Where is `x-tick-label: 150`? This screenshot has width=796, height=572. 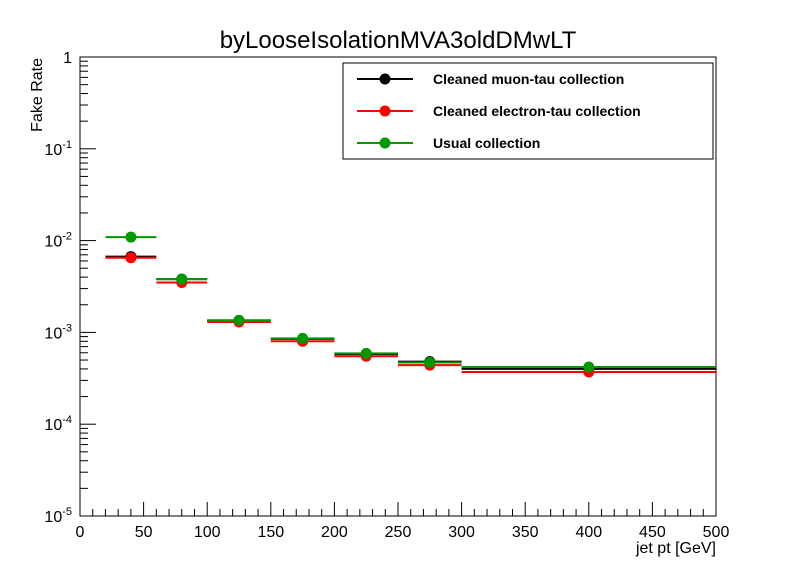 x-tick-label: 150 is located at coordinates (270, 532).